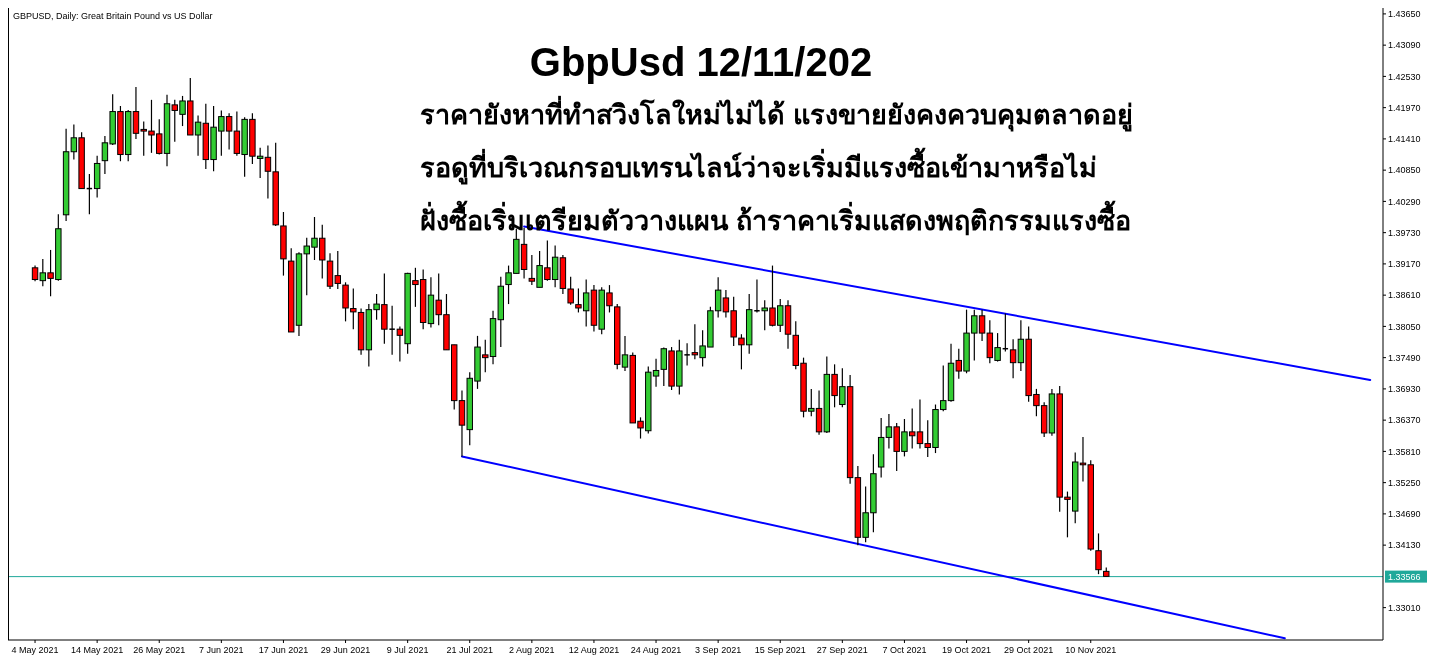  I want to click on y-tick-label: 1.41970, so click(1404, 107).